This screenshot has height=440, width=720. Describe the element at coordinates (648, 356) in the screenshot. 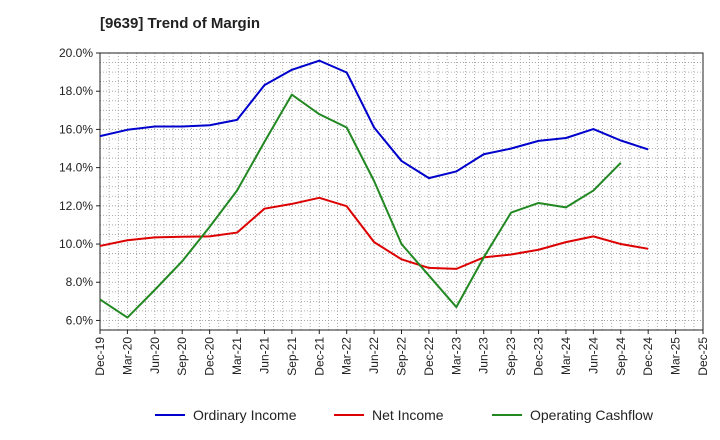

I see `x-tick-label: Dec-24` at that location.